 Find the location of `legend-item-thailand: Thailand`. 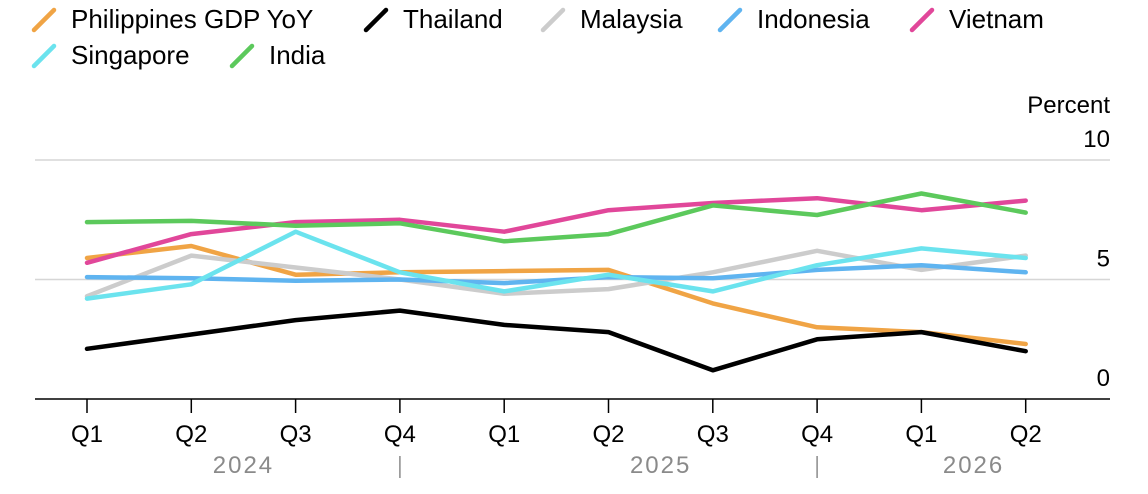

legend-item-thailand: Thailand is located at coordinates (433, 19).